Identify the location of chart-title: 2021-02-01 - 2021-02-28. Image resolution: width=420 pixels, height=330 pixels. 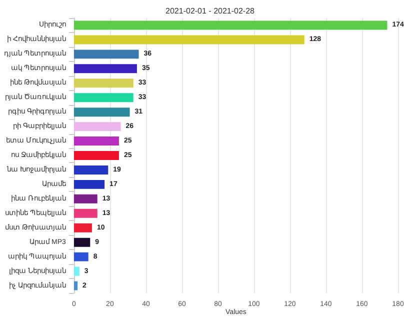
(211, 11).